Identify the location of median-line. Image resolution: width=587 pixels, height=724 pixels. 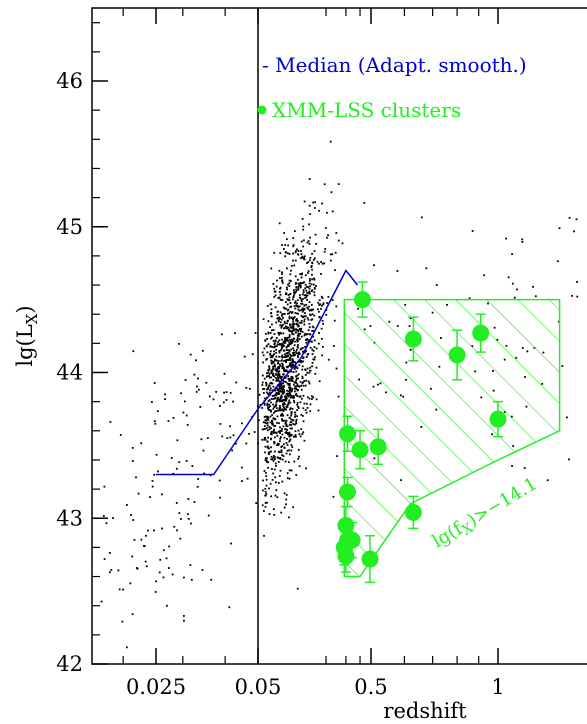
(257, 372).